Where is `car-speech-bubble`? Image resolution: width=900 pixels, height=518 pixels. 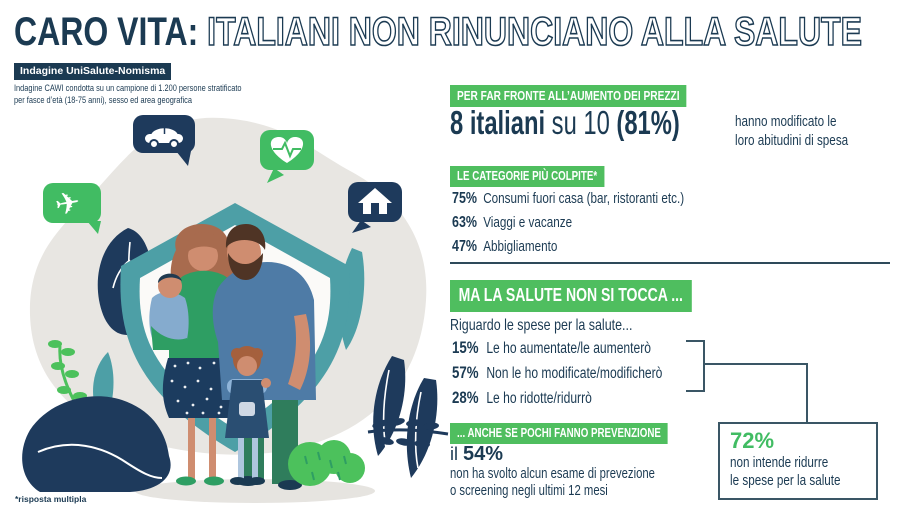 car-speech-bubble is located at coordinates (164, 140).